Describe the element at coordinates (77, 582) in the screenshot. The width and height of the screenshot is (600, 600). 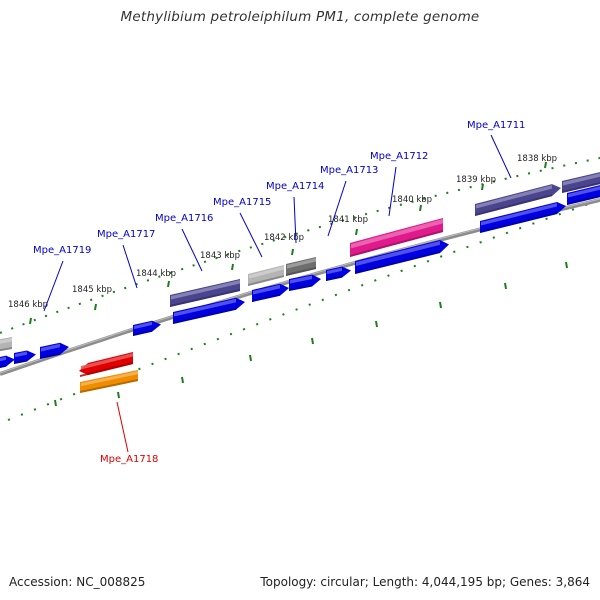
I see `accession-text: Accession: NC_008825` at that location.